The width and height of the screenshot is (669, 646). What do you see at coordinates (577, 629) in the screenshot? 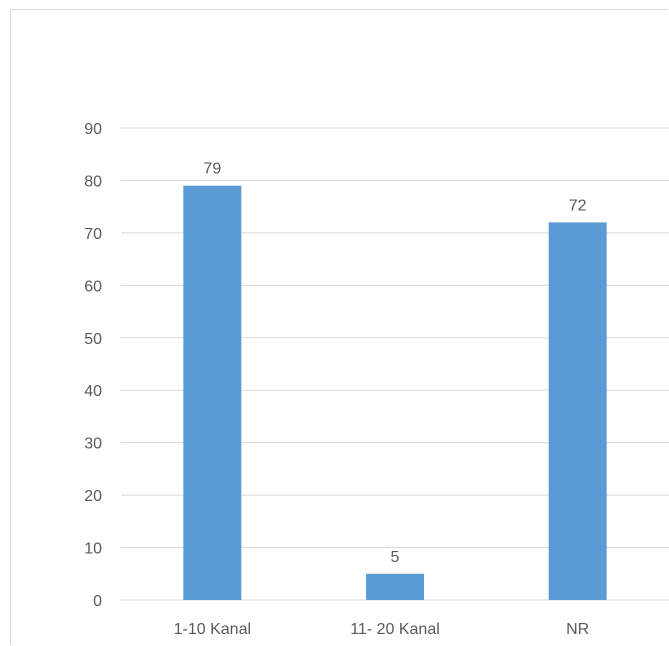
I see `x-tick-label: NR` at bounding box center [577, 629].